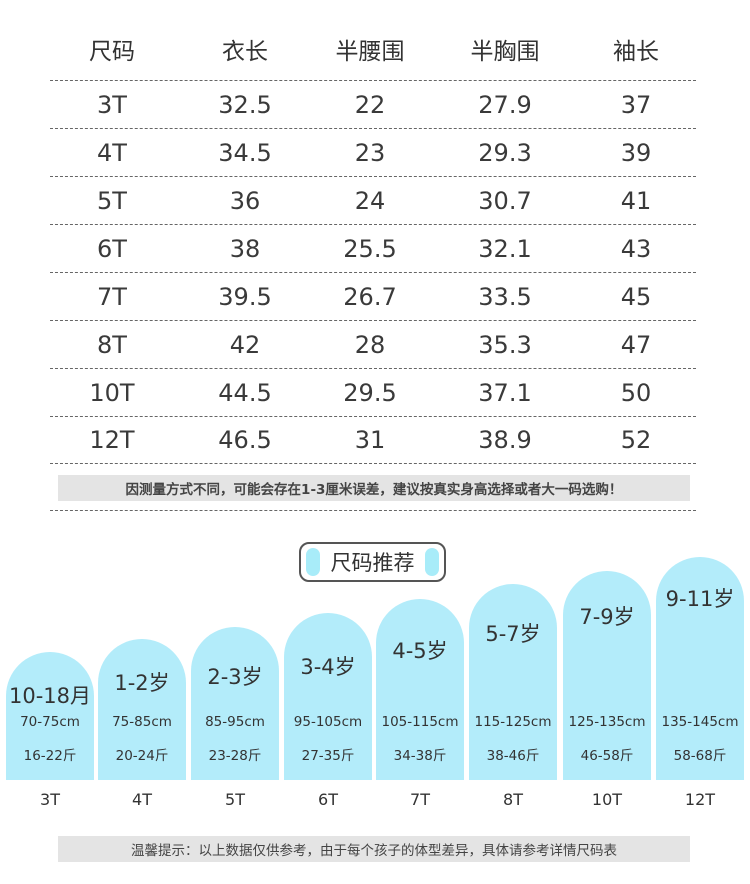  What do you see at coordinates (700, 722) in the screenshot?
I see `height-range: 135-145cm` at bounding box center [700, 722].